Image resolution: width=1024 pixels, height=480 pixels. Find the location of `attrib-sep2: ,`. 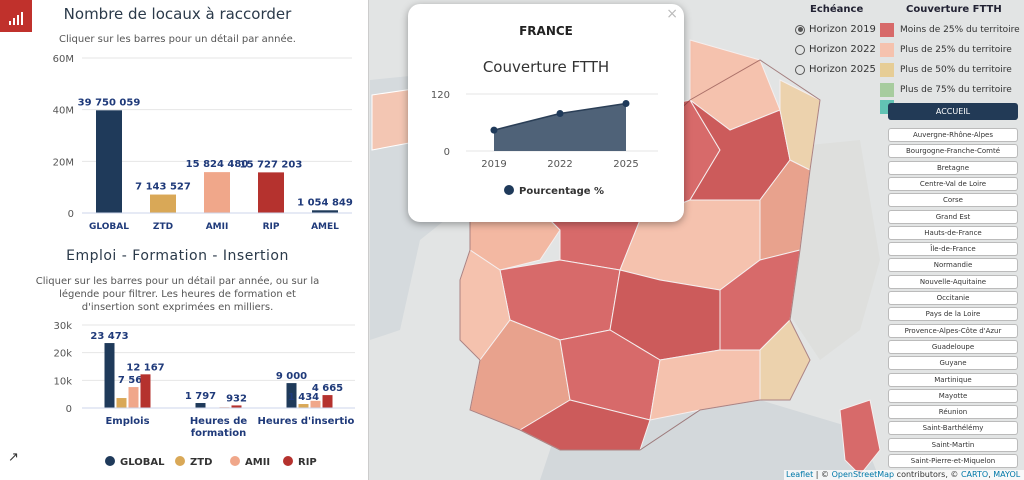

attrib-sep2: , is located at coordinates (991, 474).